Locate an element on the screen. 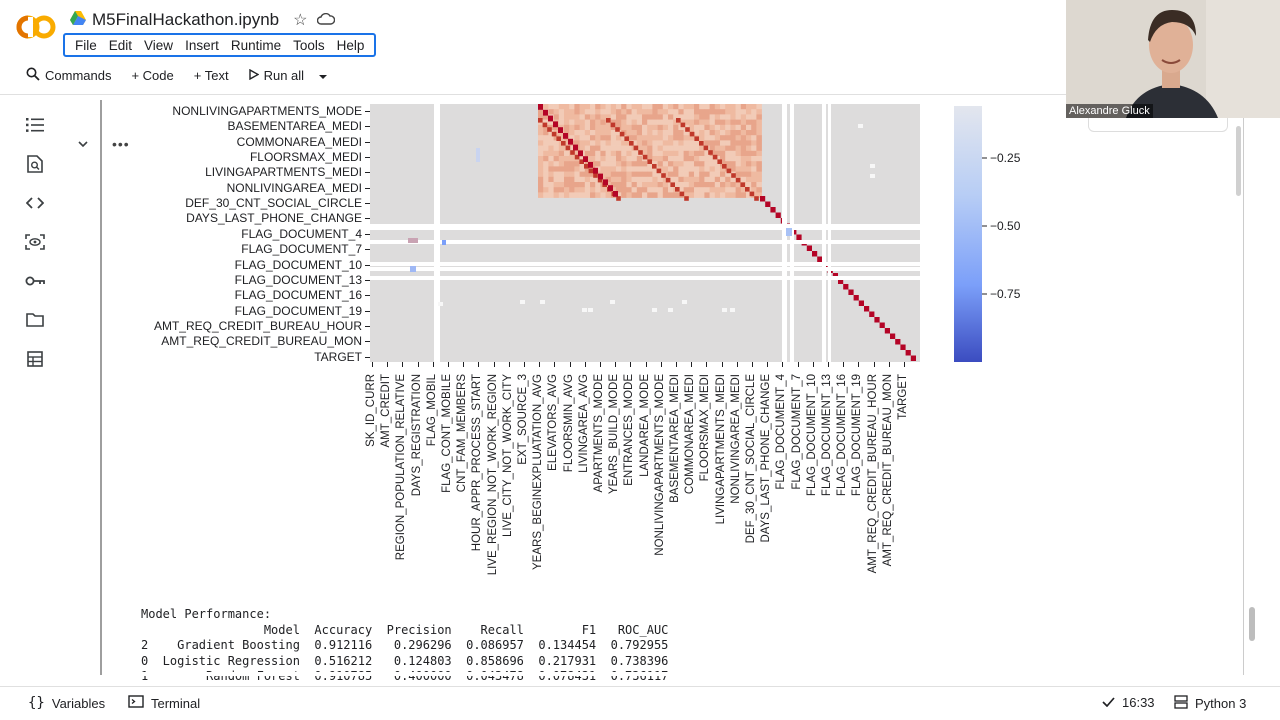  add-code-button: + Code is located at coordinates (152, 75).